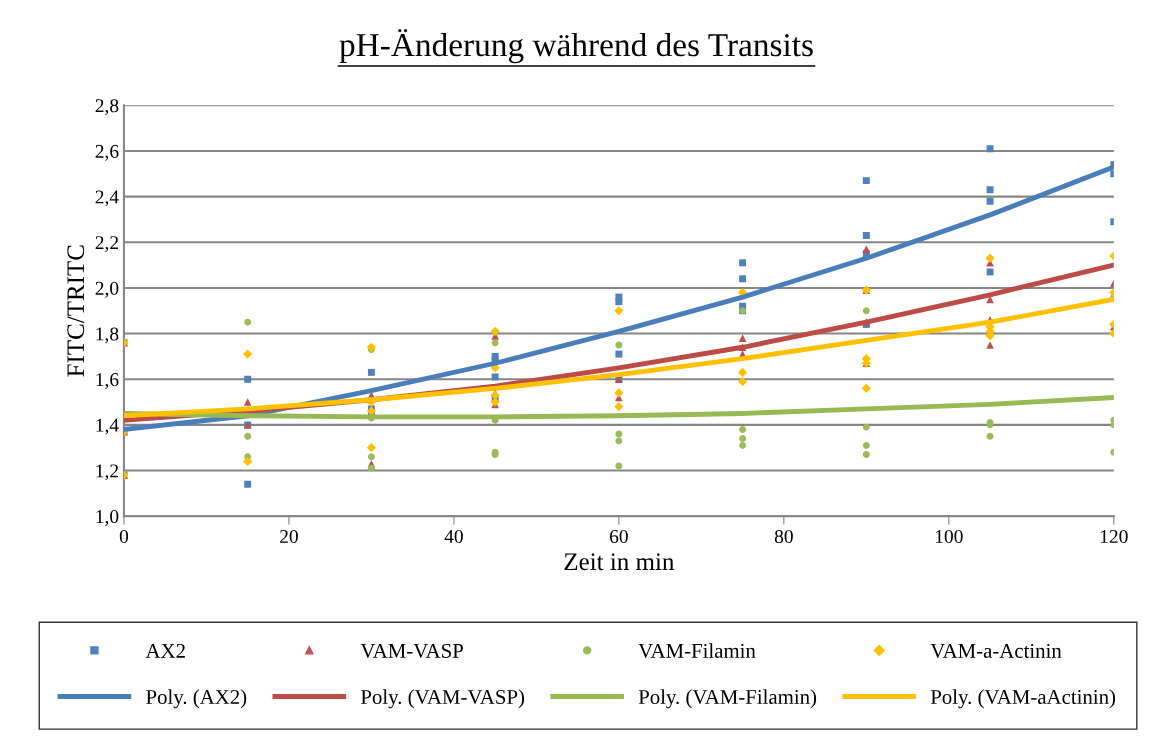 Image resolution: width=1153 pixels, height=747 pixels. Describe the element at coordinates (619, 562) in the screenshot. I see `x-axis-title: Zeit in min` at that location.